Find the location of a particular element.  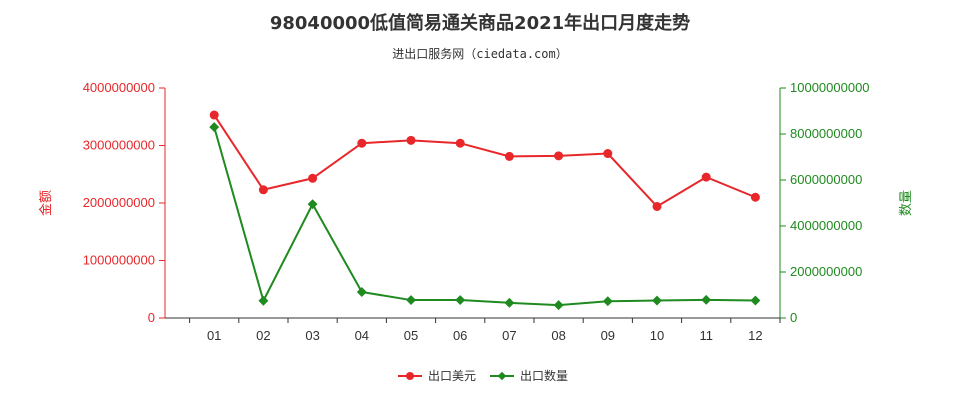

left-tick-label: 3000000000 is located at coordinates (119, 145).